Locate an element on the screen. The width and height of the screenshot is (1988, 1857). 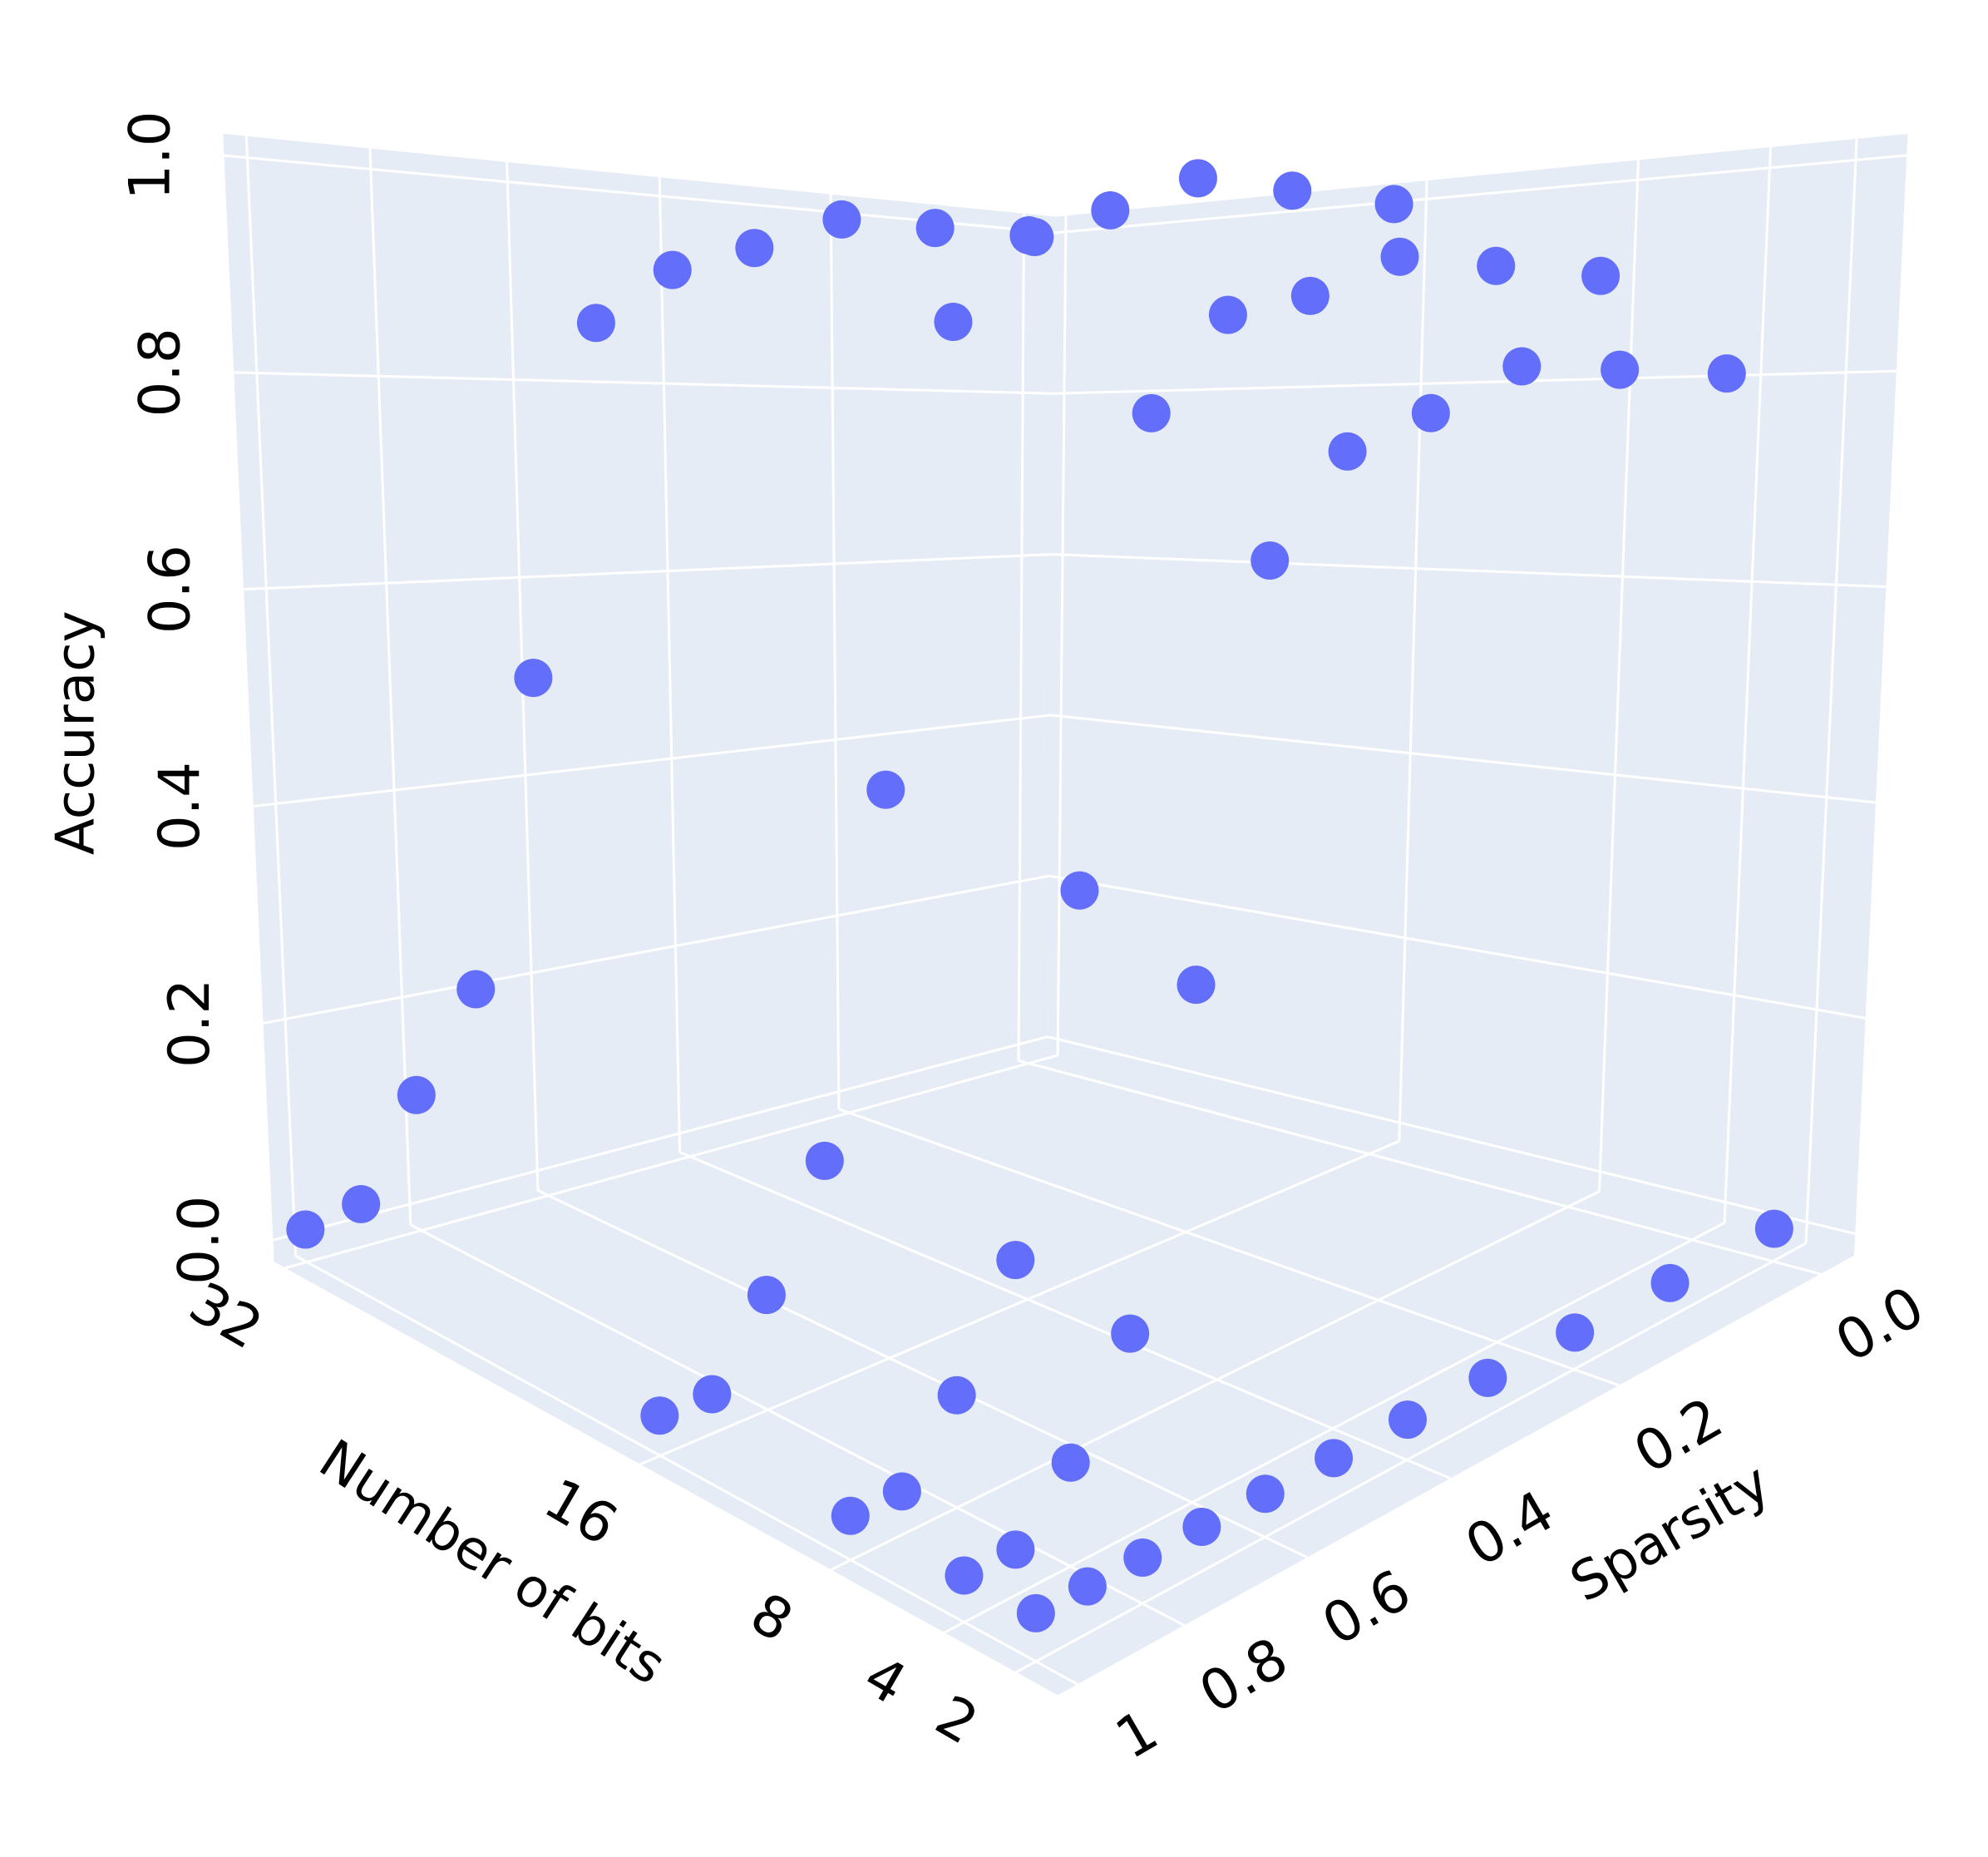
z-tick-label: 0.2 is located at coordinates (189, 1024).